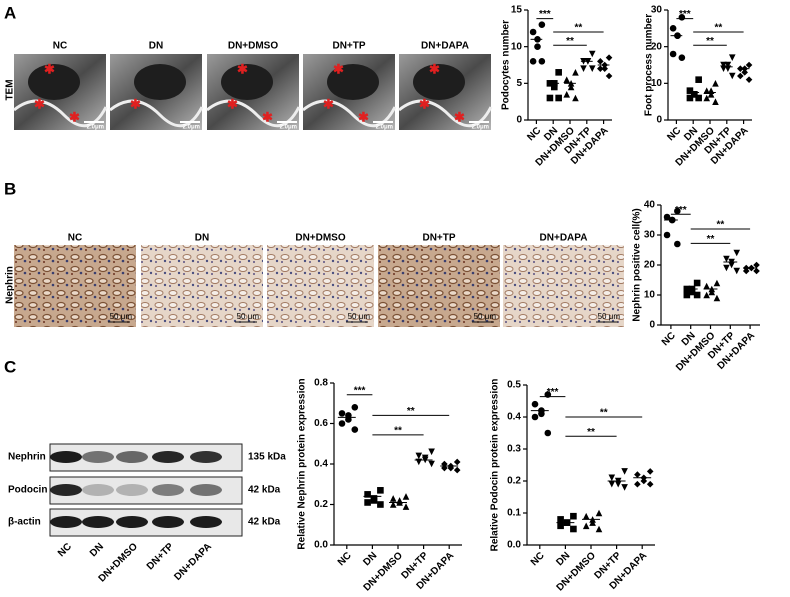 The height and width of the screenshot is (597, 790). I want to click on image-title: DN, so click(156, 46).